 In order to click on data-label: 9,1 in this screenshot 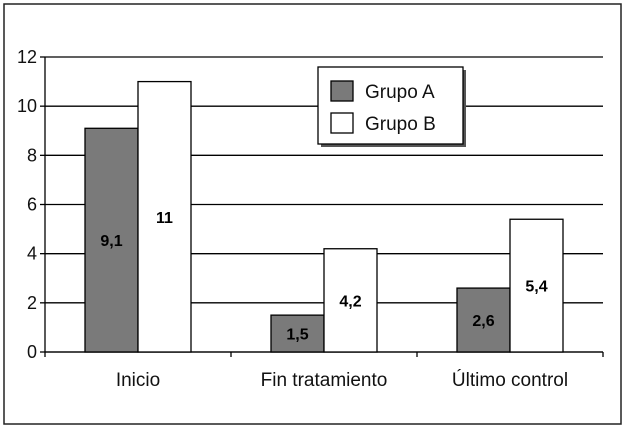, I will do `click(111, 241)`.